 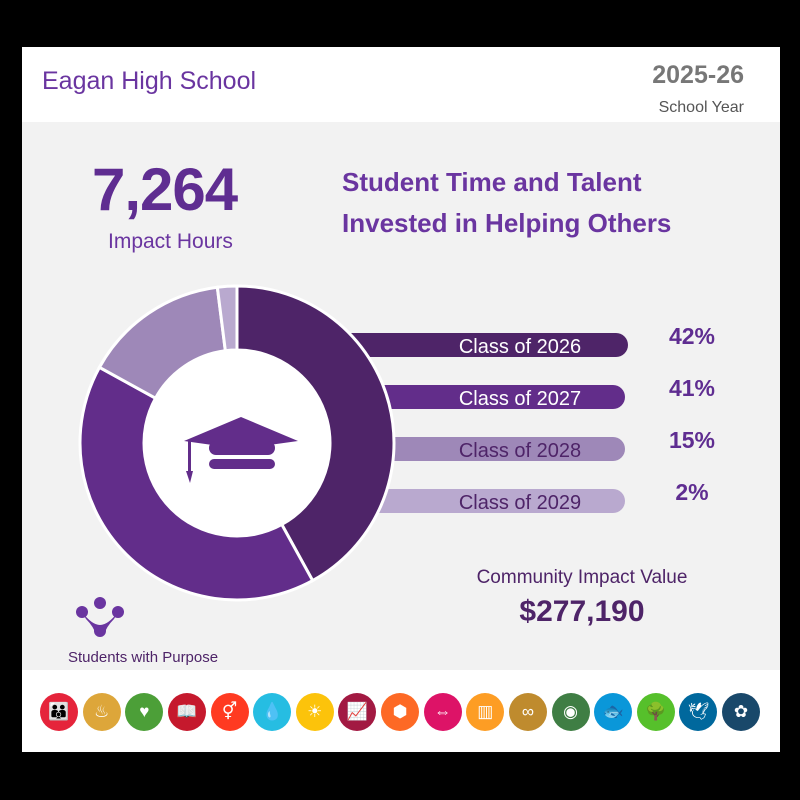 What do you see at coordinates (701, 107) in the screenshot?
I see `school-year-label: School Year` at bounding box center [701, 107].